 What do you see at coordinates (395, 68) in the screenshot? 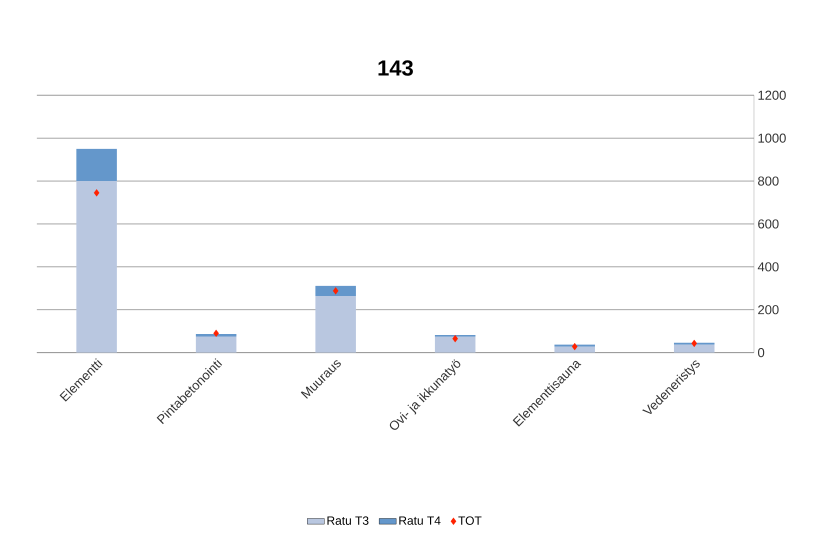
I see `chart-title: 143` at bounding box center [395, 68].